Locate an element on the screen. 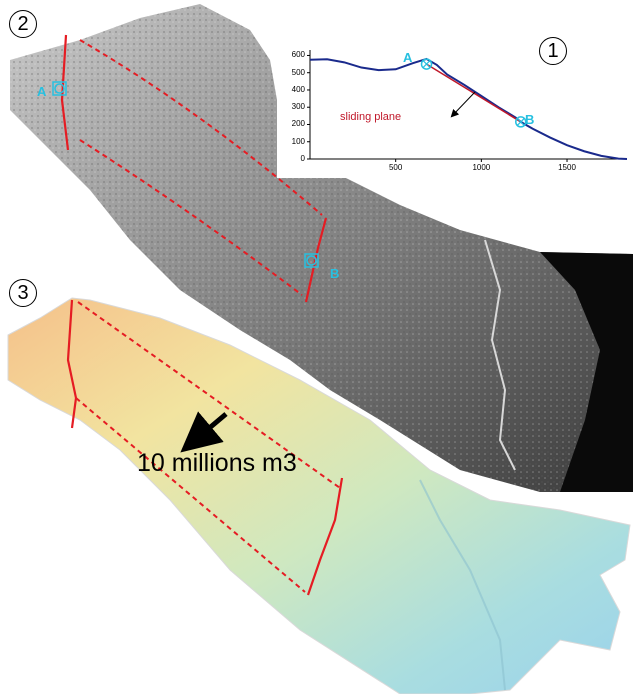  y-tick-label: 300 is located at coordinates (298, 107).